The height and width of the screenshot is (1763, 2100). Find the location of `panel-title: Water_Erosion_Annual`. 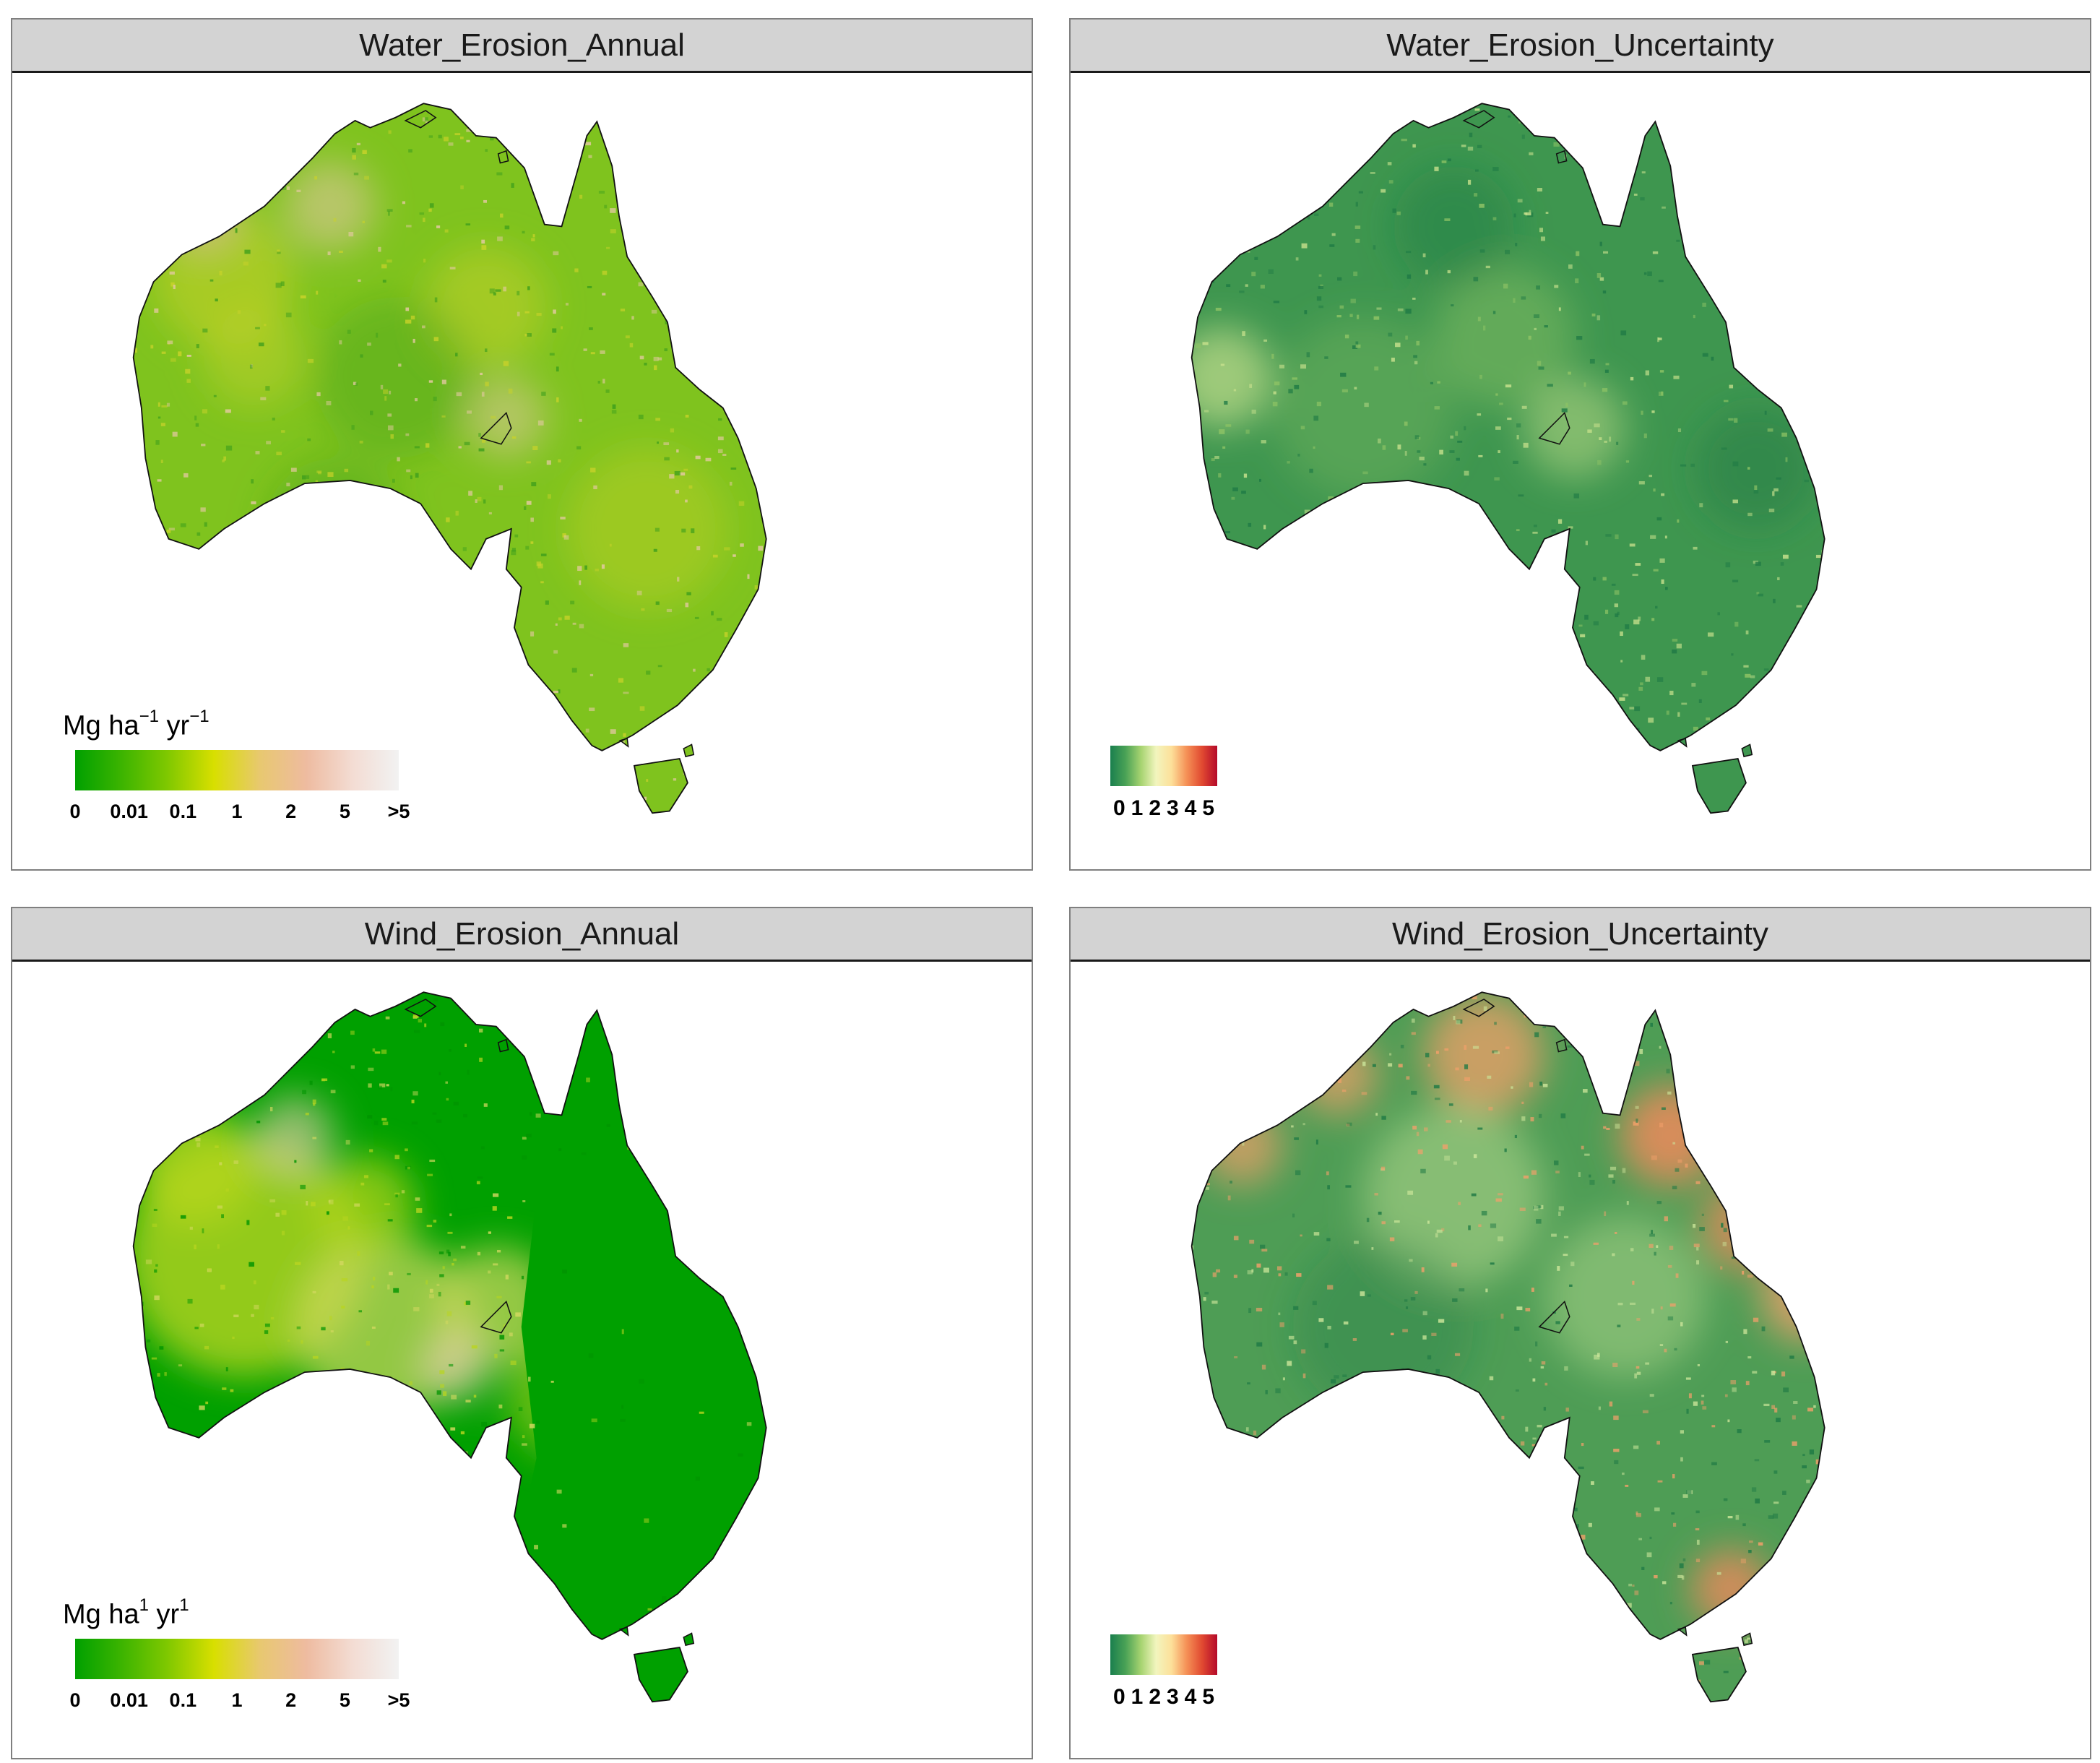

panel-title: Water_Erosion_Annual is located at coordinates (522, 46).